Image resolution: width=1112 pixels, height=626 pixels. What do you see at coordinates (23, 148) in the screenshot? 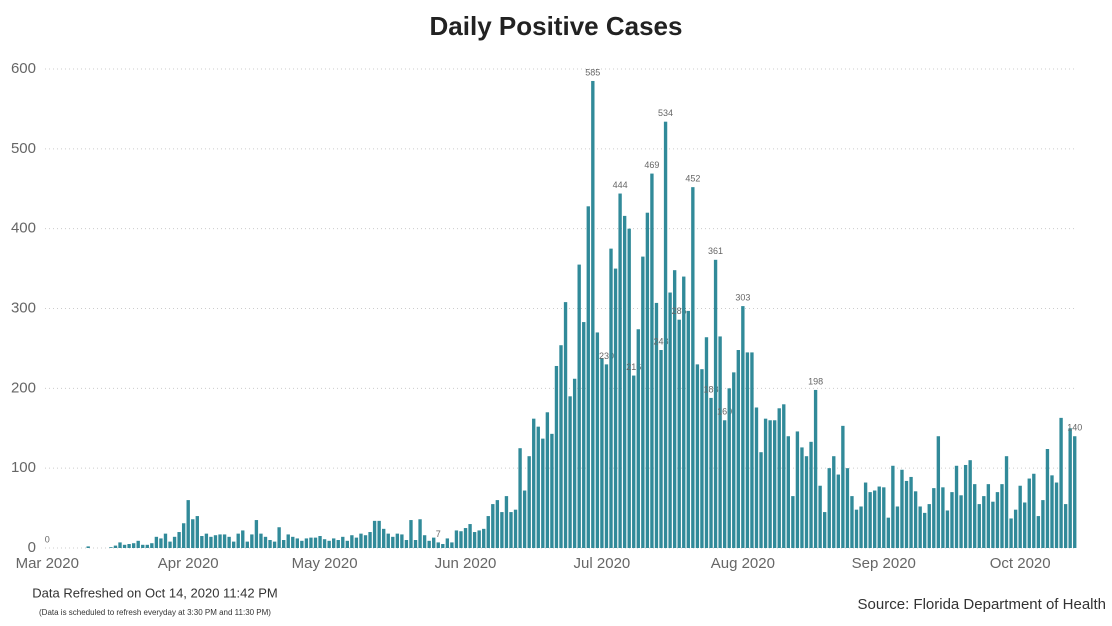
I see `y-tick-label: 500` at bounding box center [23, 148].